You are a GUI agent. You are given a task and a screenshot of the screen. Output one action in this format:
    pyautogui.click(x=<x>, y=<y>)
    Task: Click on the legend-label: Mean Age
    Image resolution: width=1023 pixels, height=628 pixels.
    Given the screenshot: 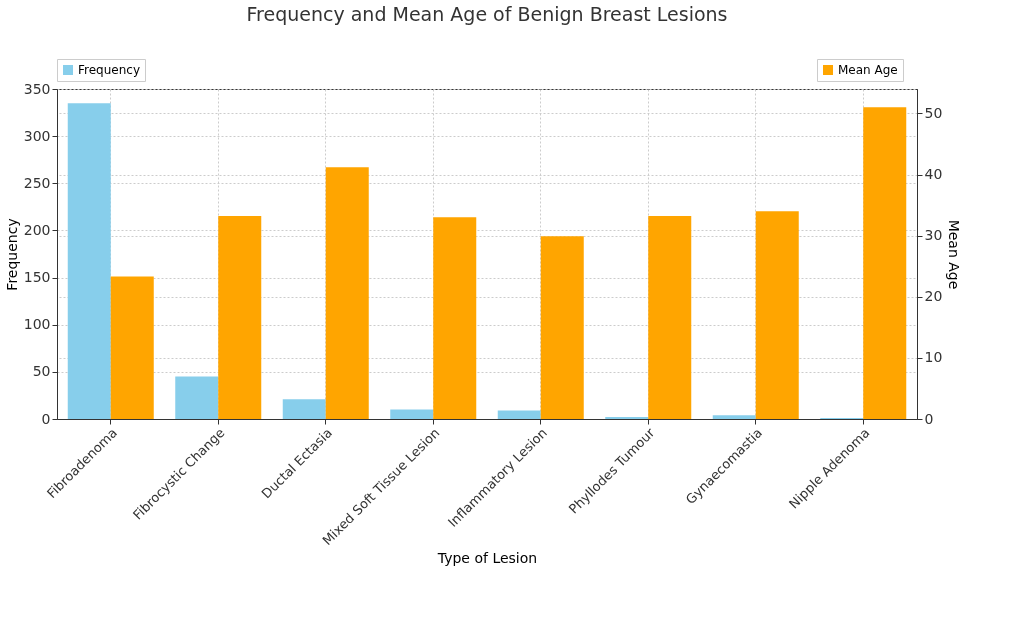 What is the action you would take?
    pyautogui.click(x=868, y=70)
    